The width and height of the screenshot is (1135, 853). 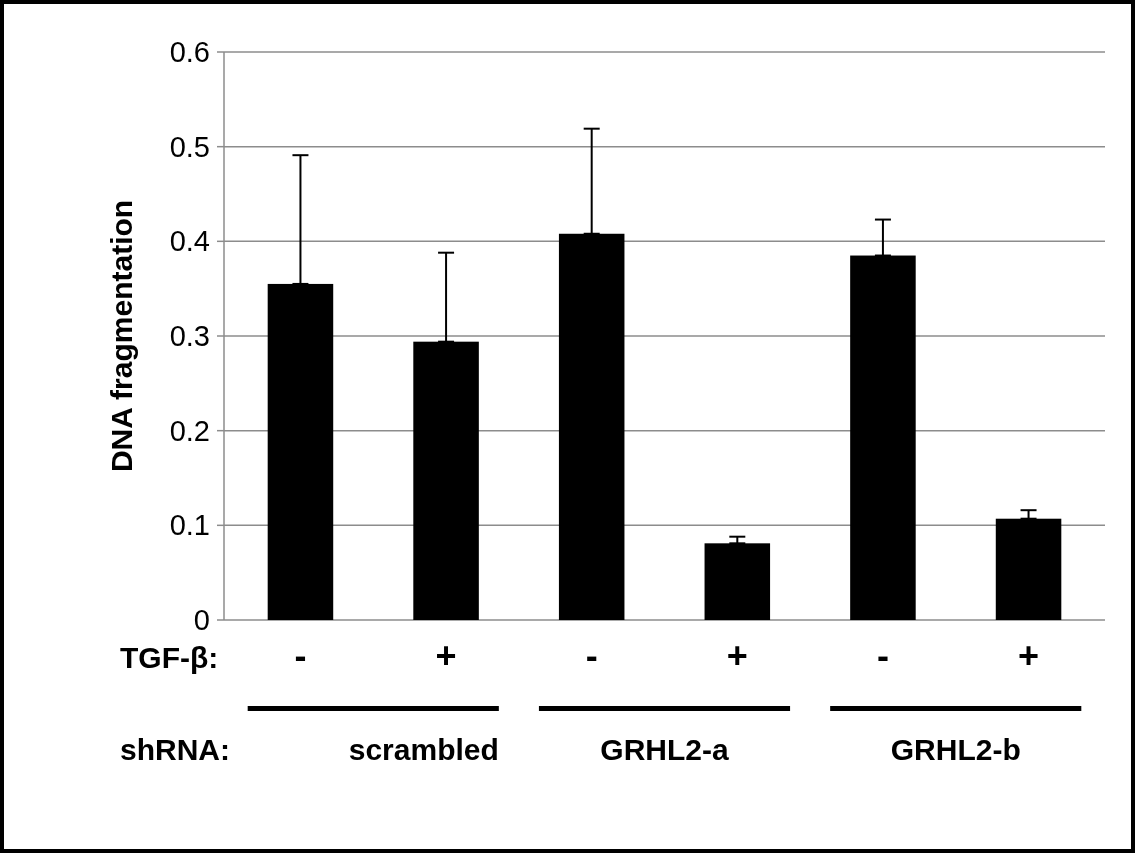 What do you see at coordinates (189, 241) in the screenshot?
I see `y-tick-label: 0.4` at bounding box center [189, 241].